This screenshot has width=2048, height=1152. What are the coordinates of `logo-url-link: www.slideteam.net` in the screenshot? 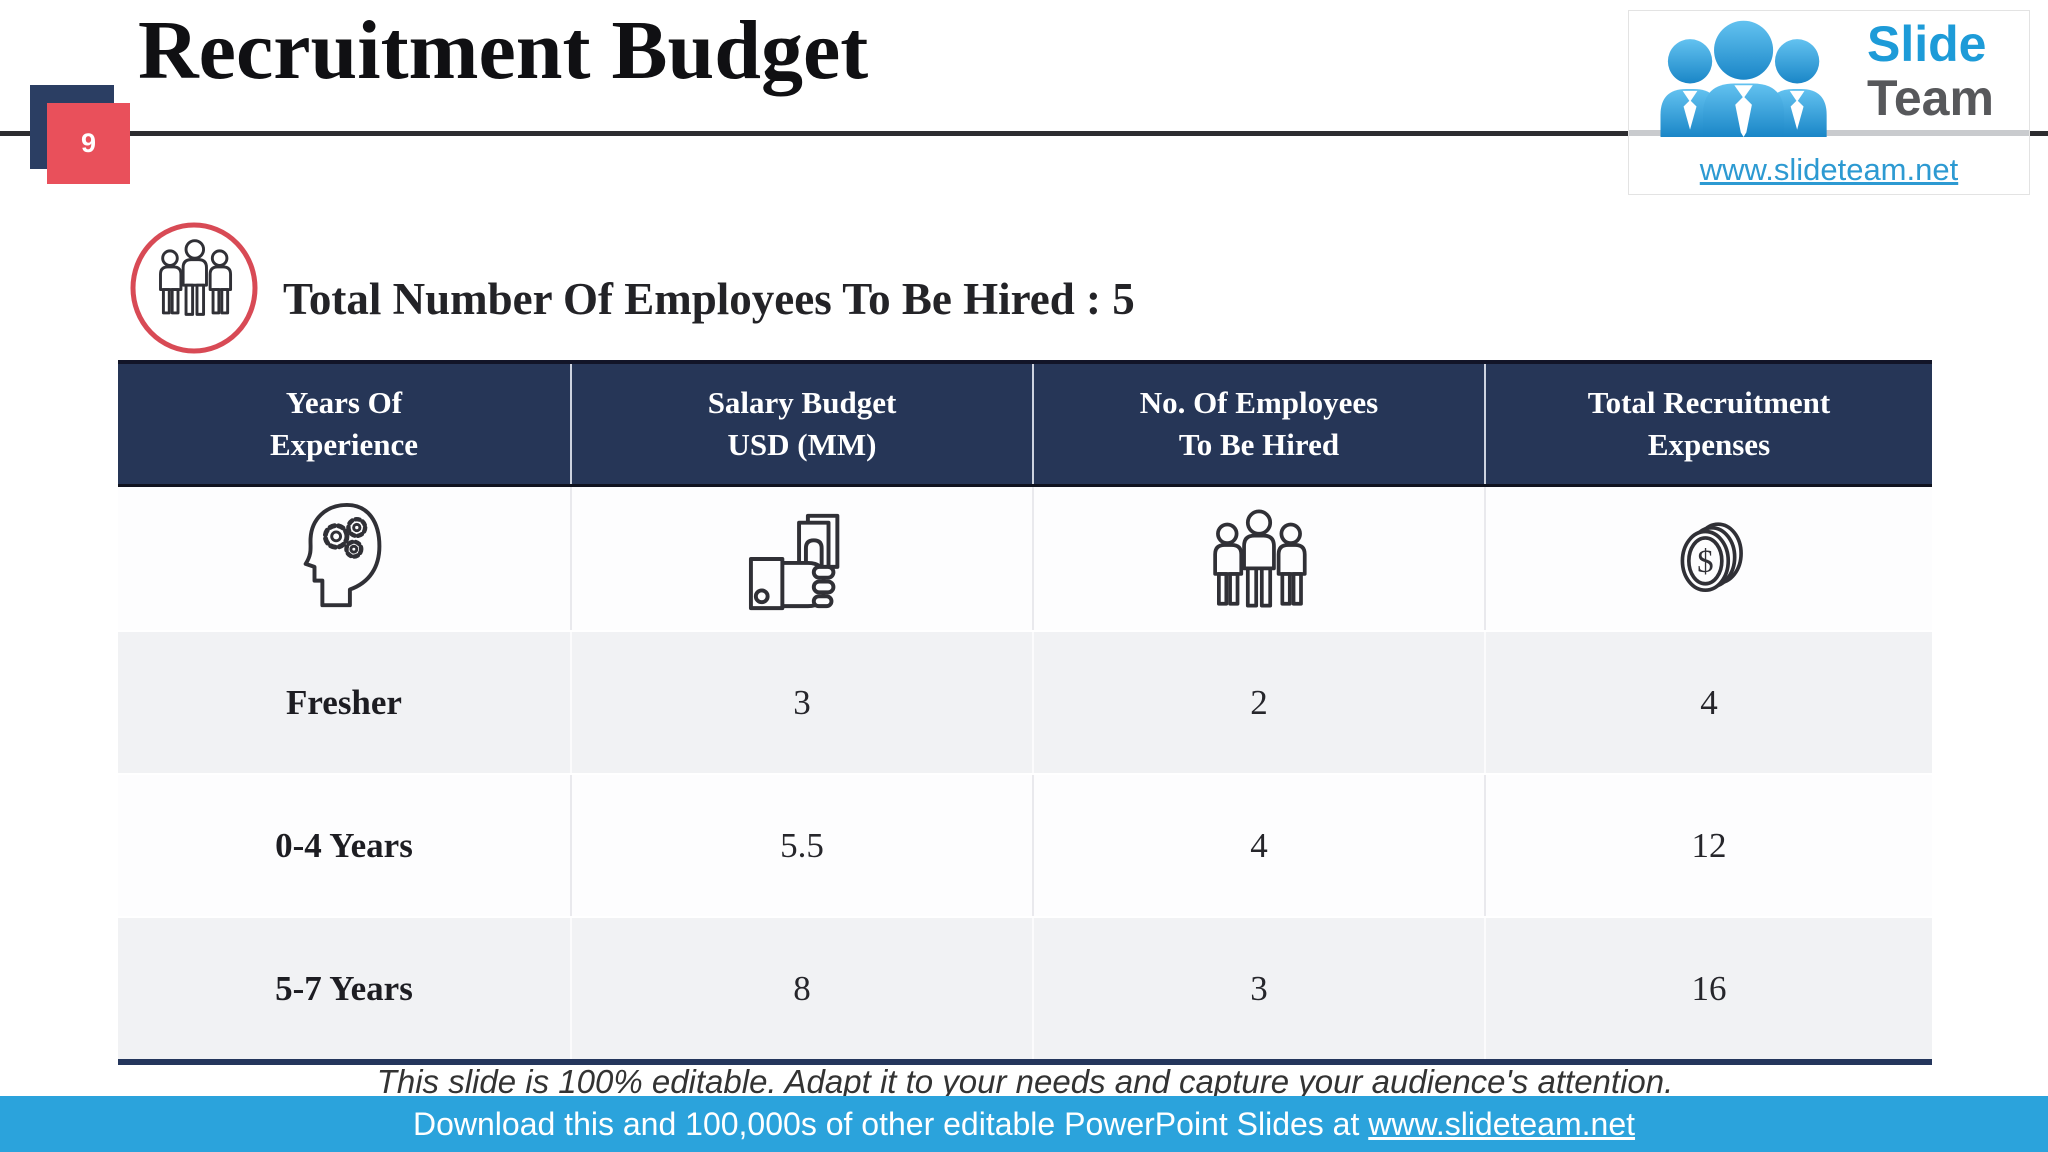 It's located at (1829, 169).